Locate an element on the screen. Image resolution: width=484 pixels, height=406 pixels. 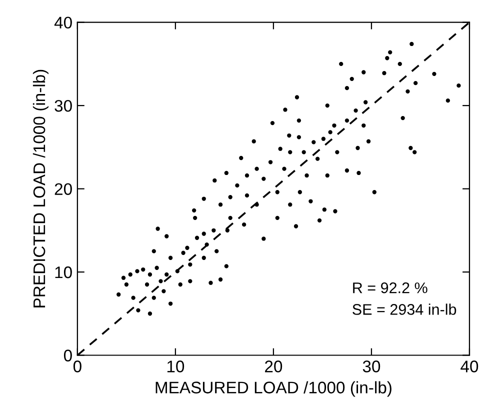
x-tick-label: 0 is located at coordinates (77, 366).